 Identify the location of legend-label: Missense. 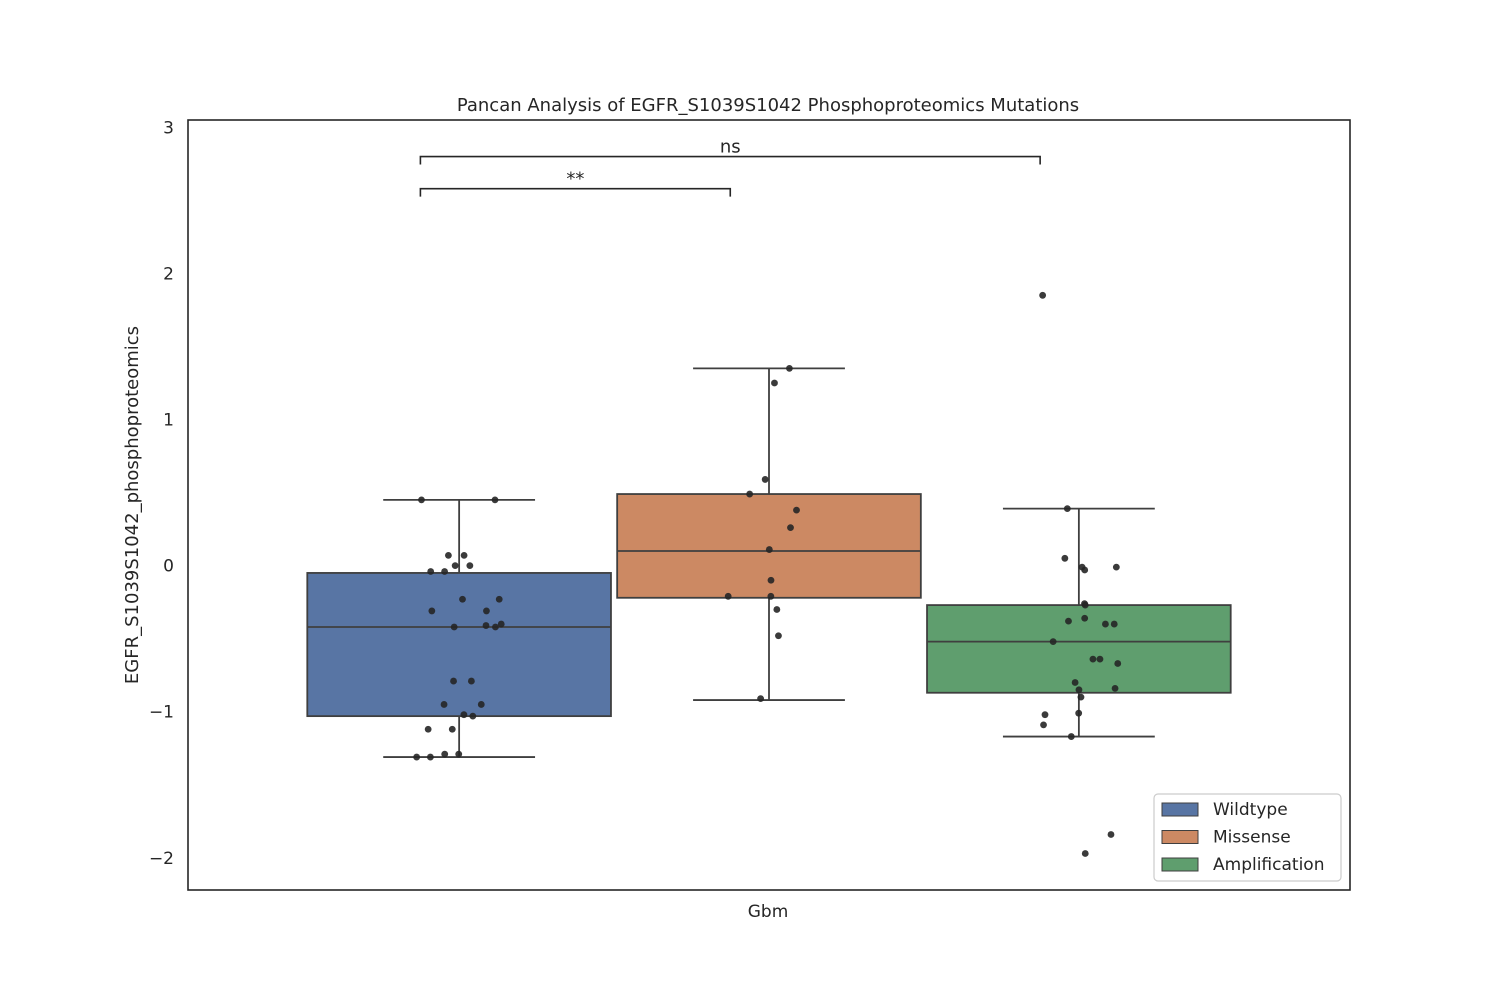
(1252, 838).